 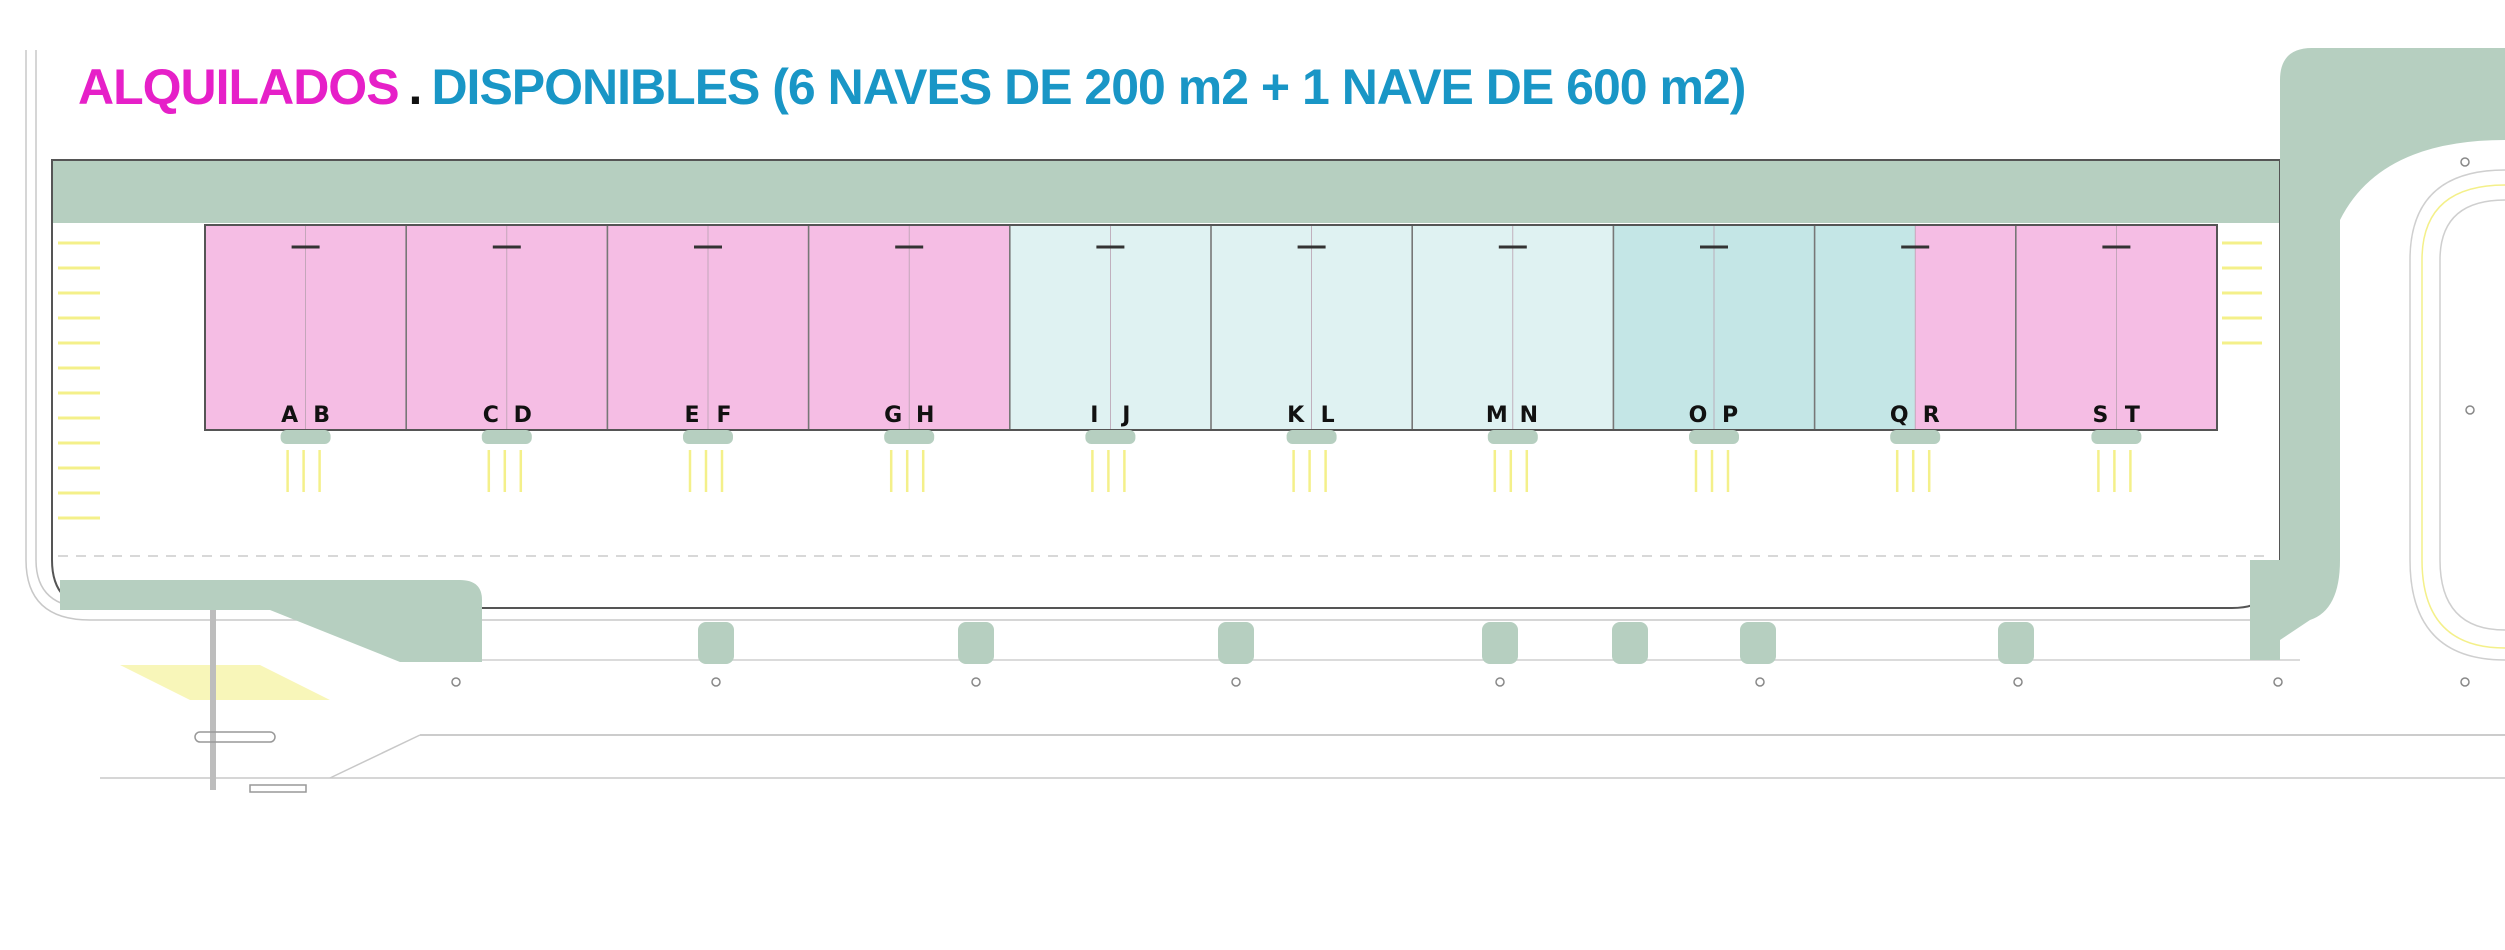 I want to click on unit-label-e: E, so click(x=691, y=415).